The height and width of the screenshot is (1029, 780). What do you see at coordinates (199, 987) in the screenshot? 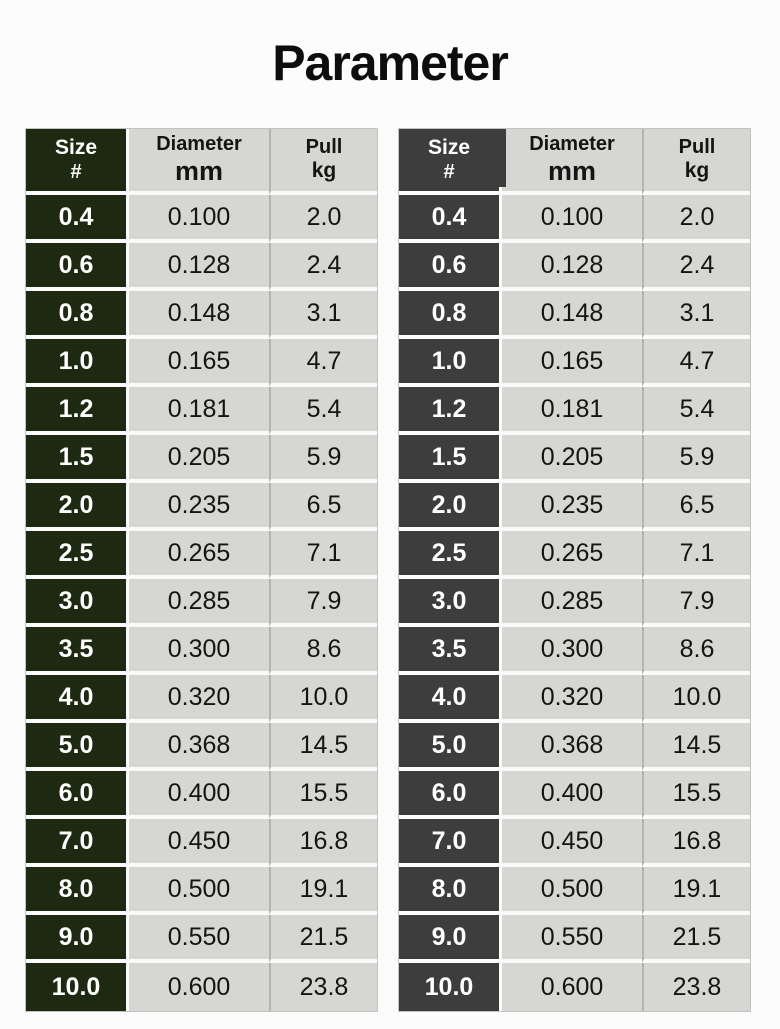
I see `diameter-cell: 0.600` at bounding box center [199, 987].